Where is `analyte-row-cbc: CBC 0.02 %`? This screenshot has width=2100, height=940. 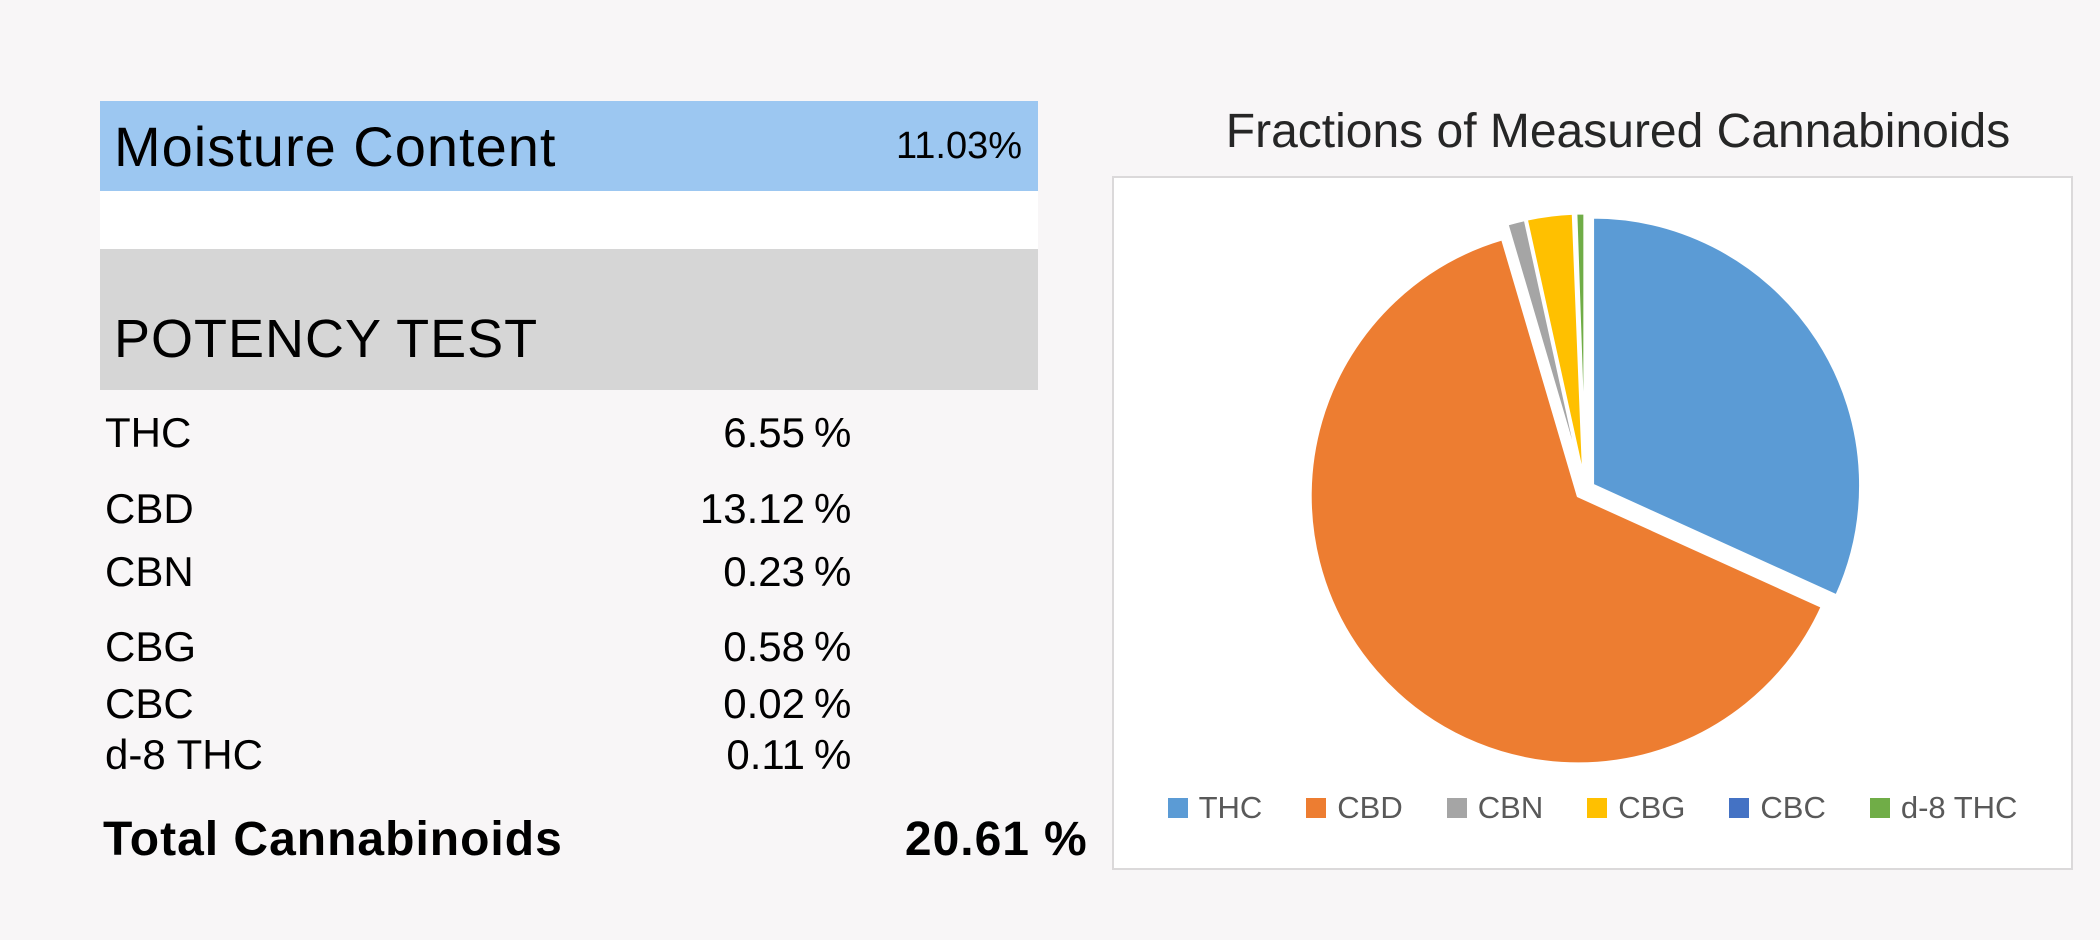 analyte-row-cbc: CBC 0.02 % is located at coordinates (550, 709).